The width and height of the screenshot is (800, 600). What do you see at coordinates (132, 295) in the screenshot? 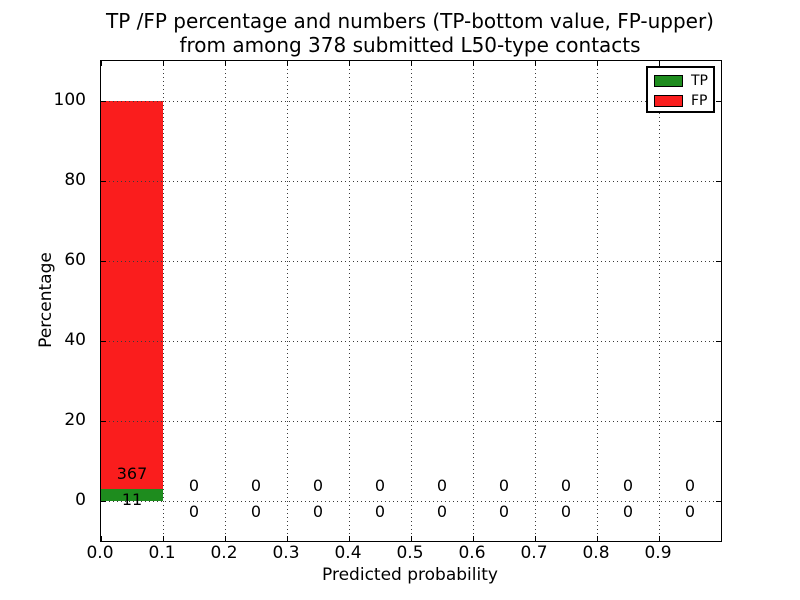
I see `bar-fp` at bounding box center [132, 295].